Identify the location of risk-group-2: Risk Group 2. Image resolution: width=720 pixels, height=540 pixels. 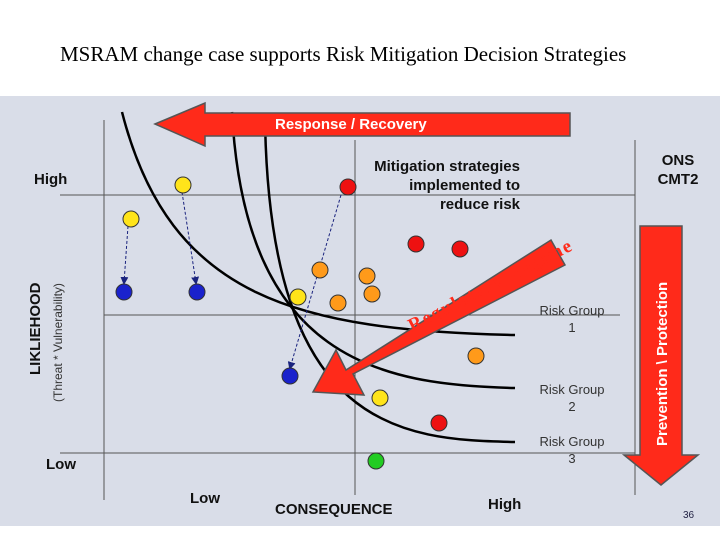
(572, 398).